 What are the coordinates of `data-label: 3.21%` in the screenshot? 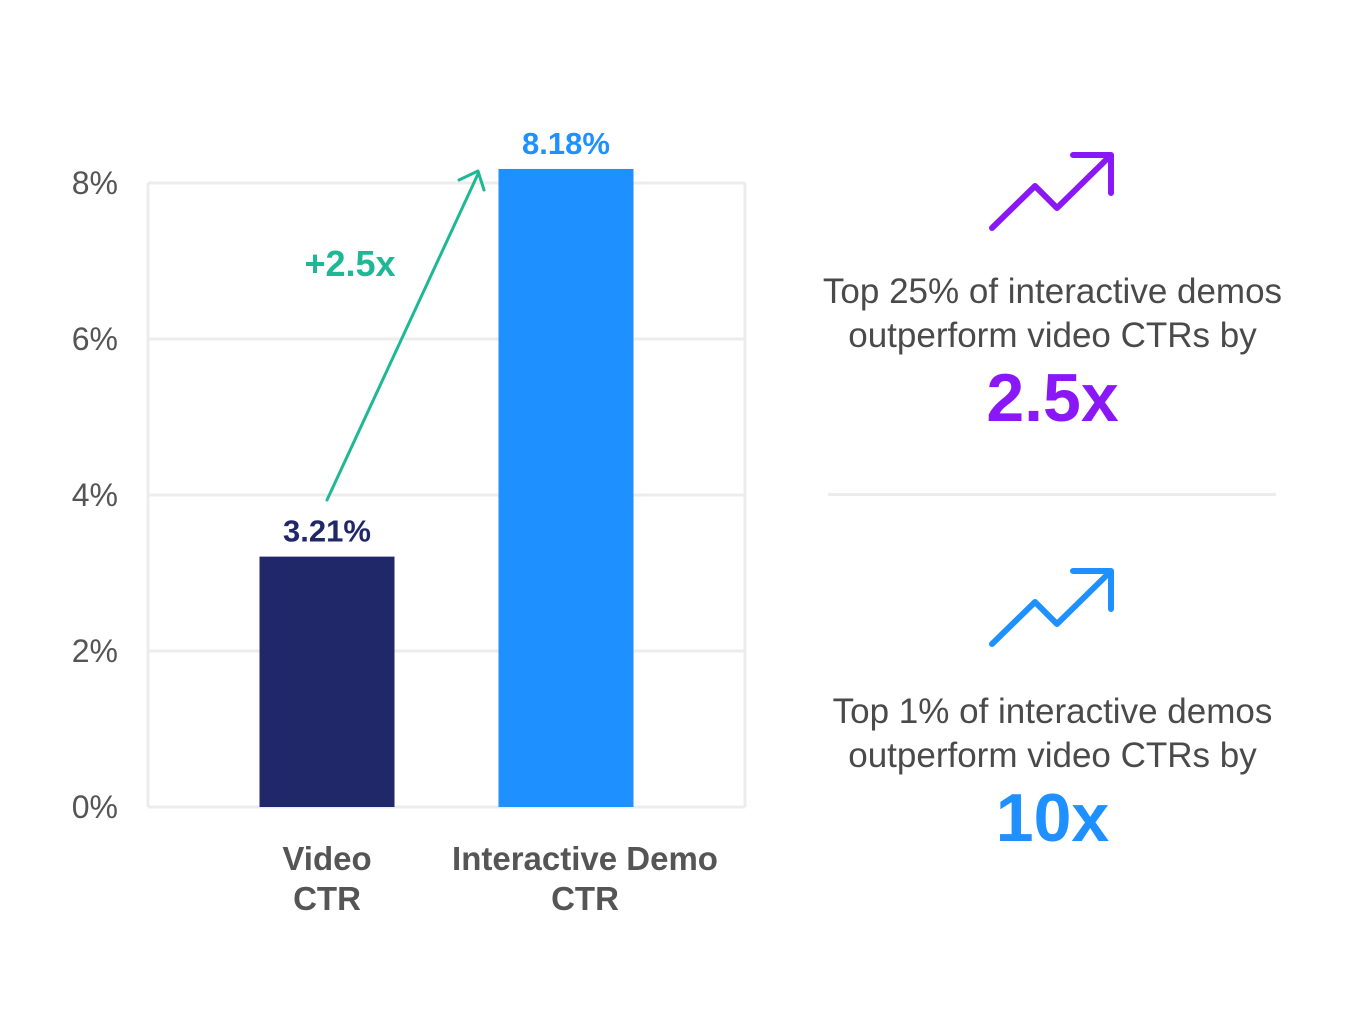 It's located at (327, 531).